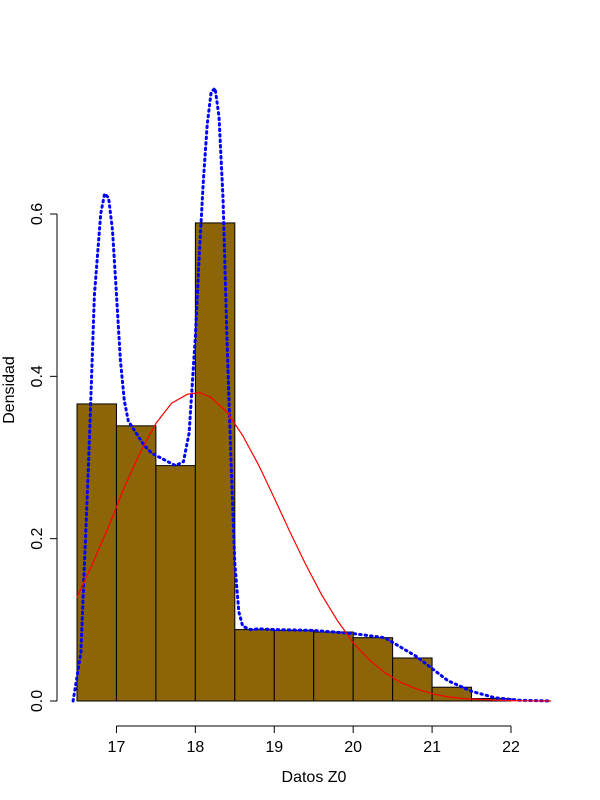 This screenshot has height=800, width=600. Describe the element at coordinates (9, 390) in the screenshot. I see `y-axis-title: Densidad` at that location.